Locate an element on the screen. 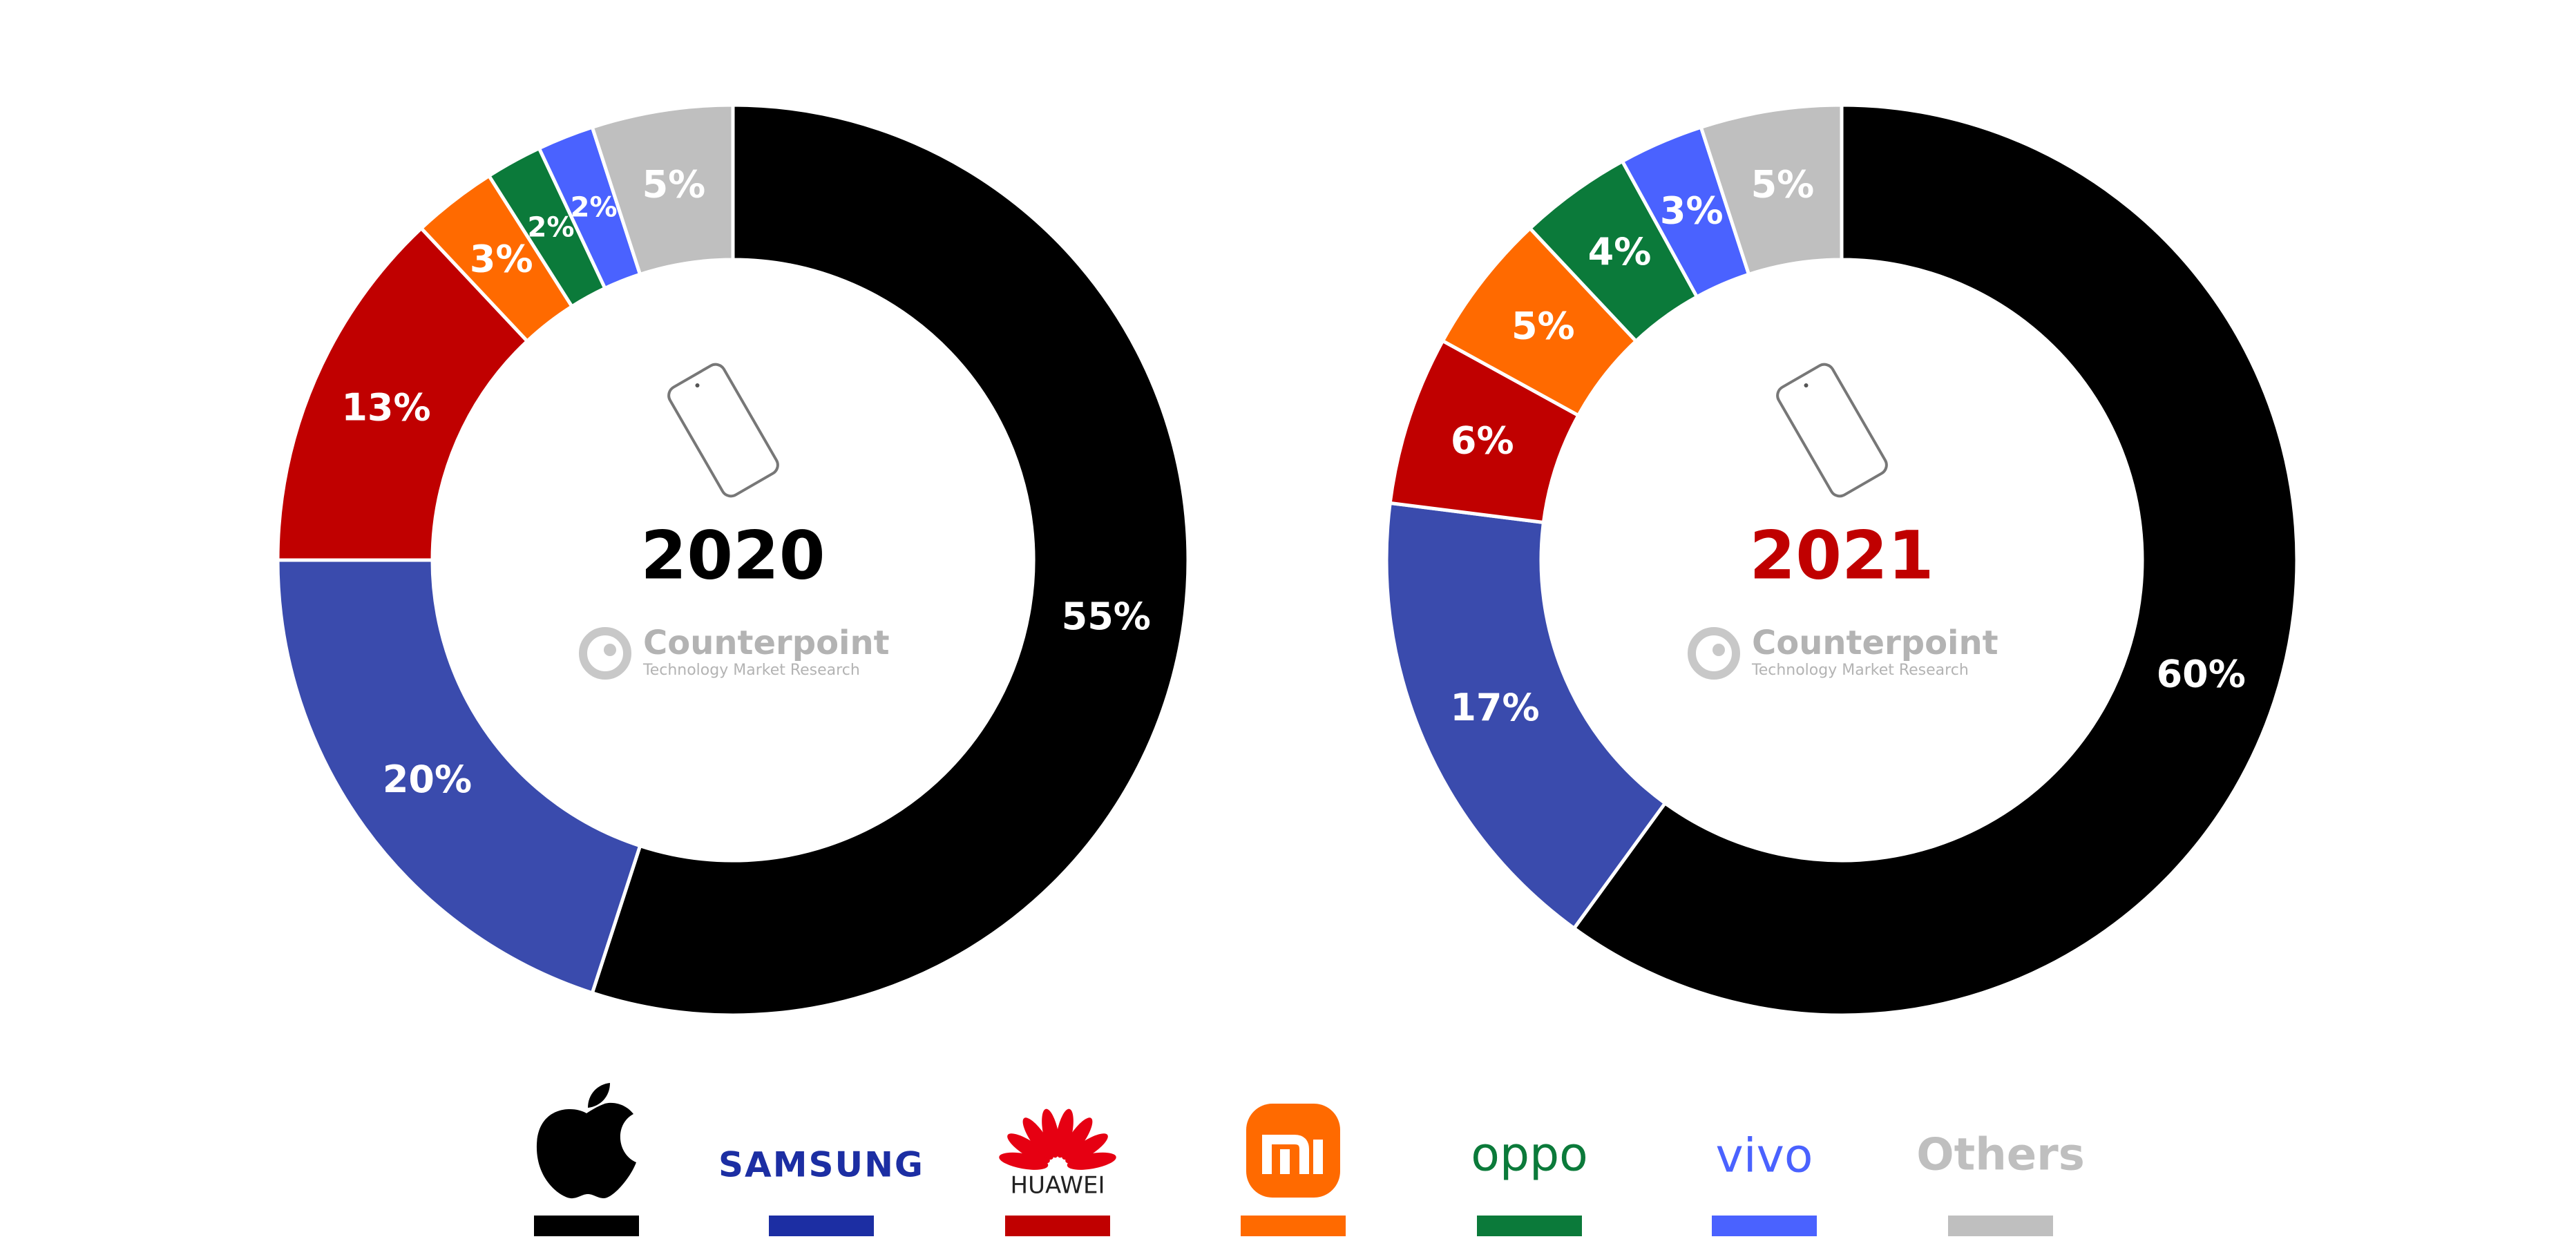  data-label: 55% is located at coordinates (1106, 616).